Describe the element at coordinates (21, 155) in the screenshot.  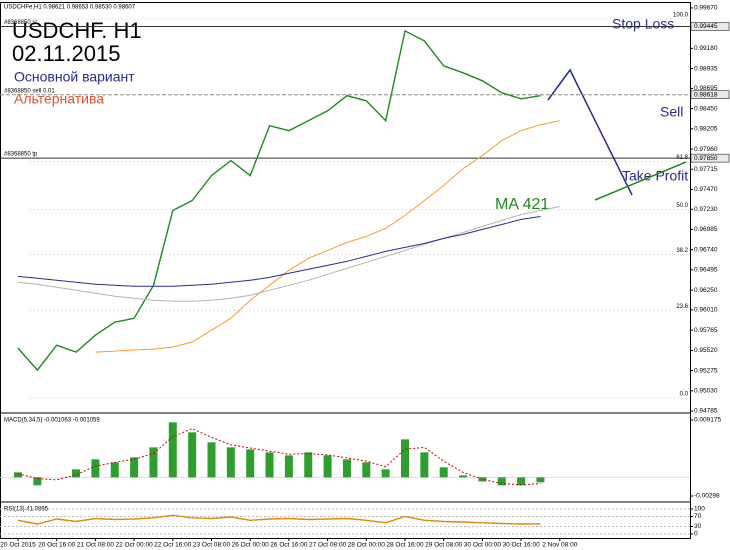
I see `order-label: #8368850 tp` at that location.